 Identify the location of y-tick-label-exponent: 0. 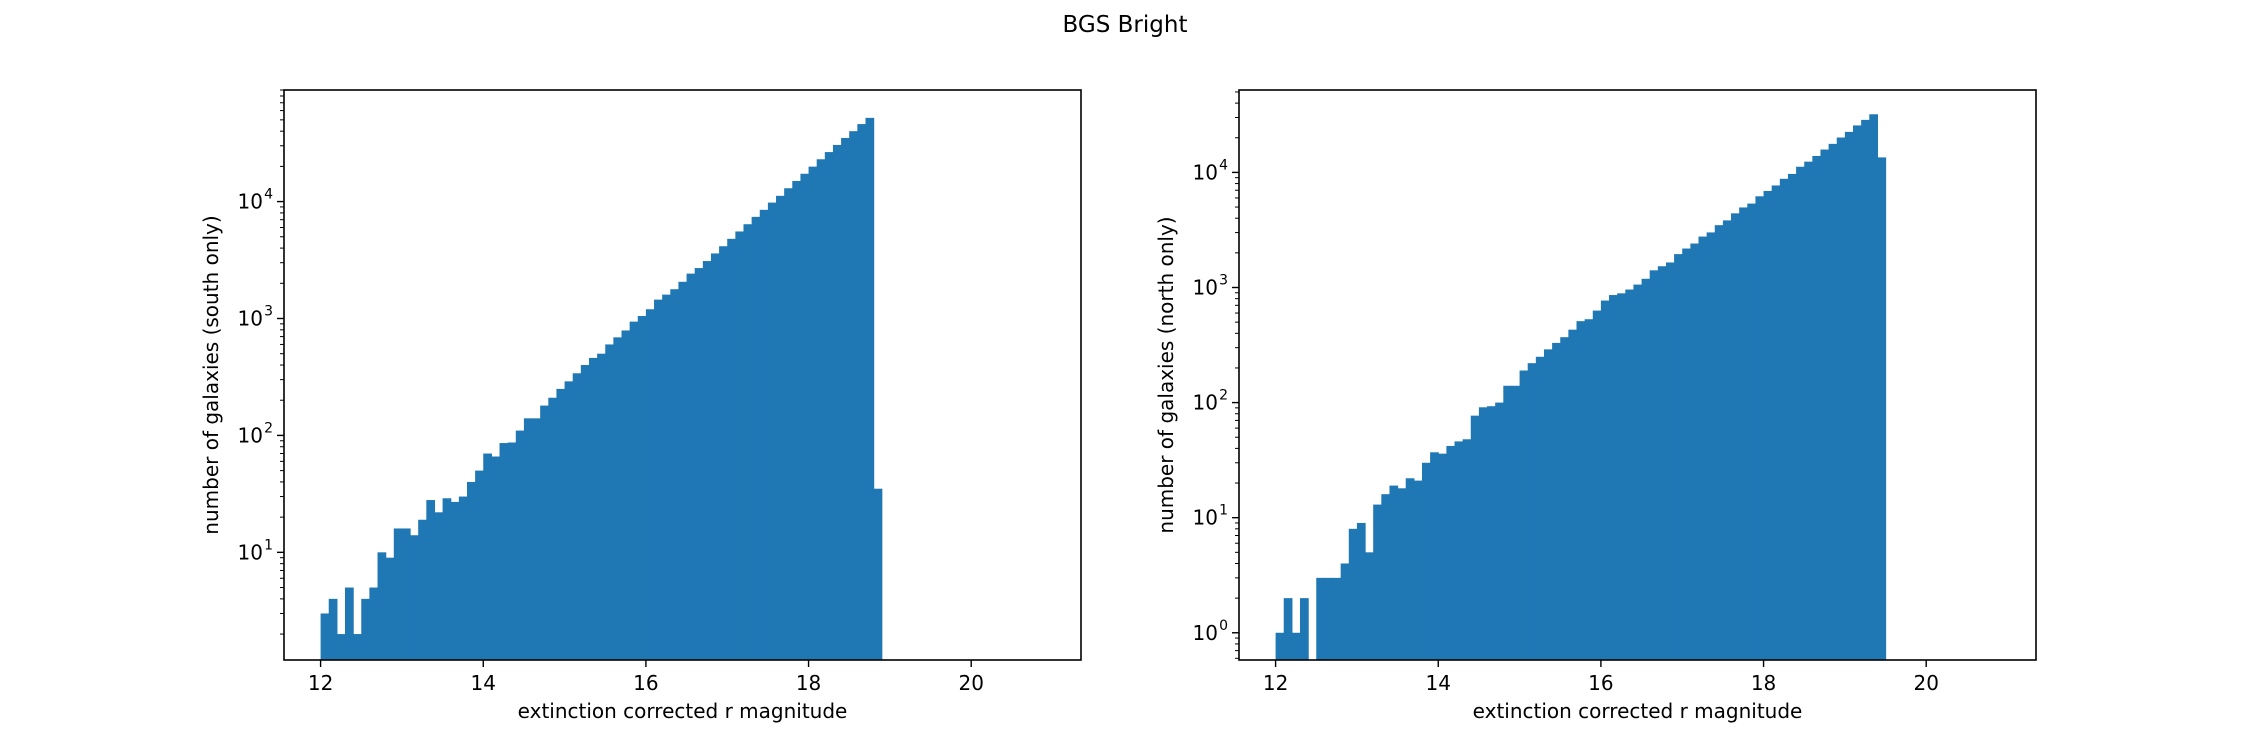
(1223, 626).